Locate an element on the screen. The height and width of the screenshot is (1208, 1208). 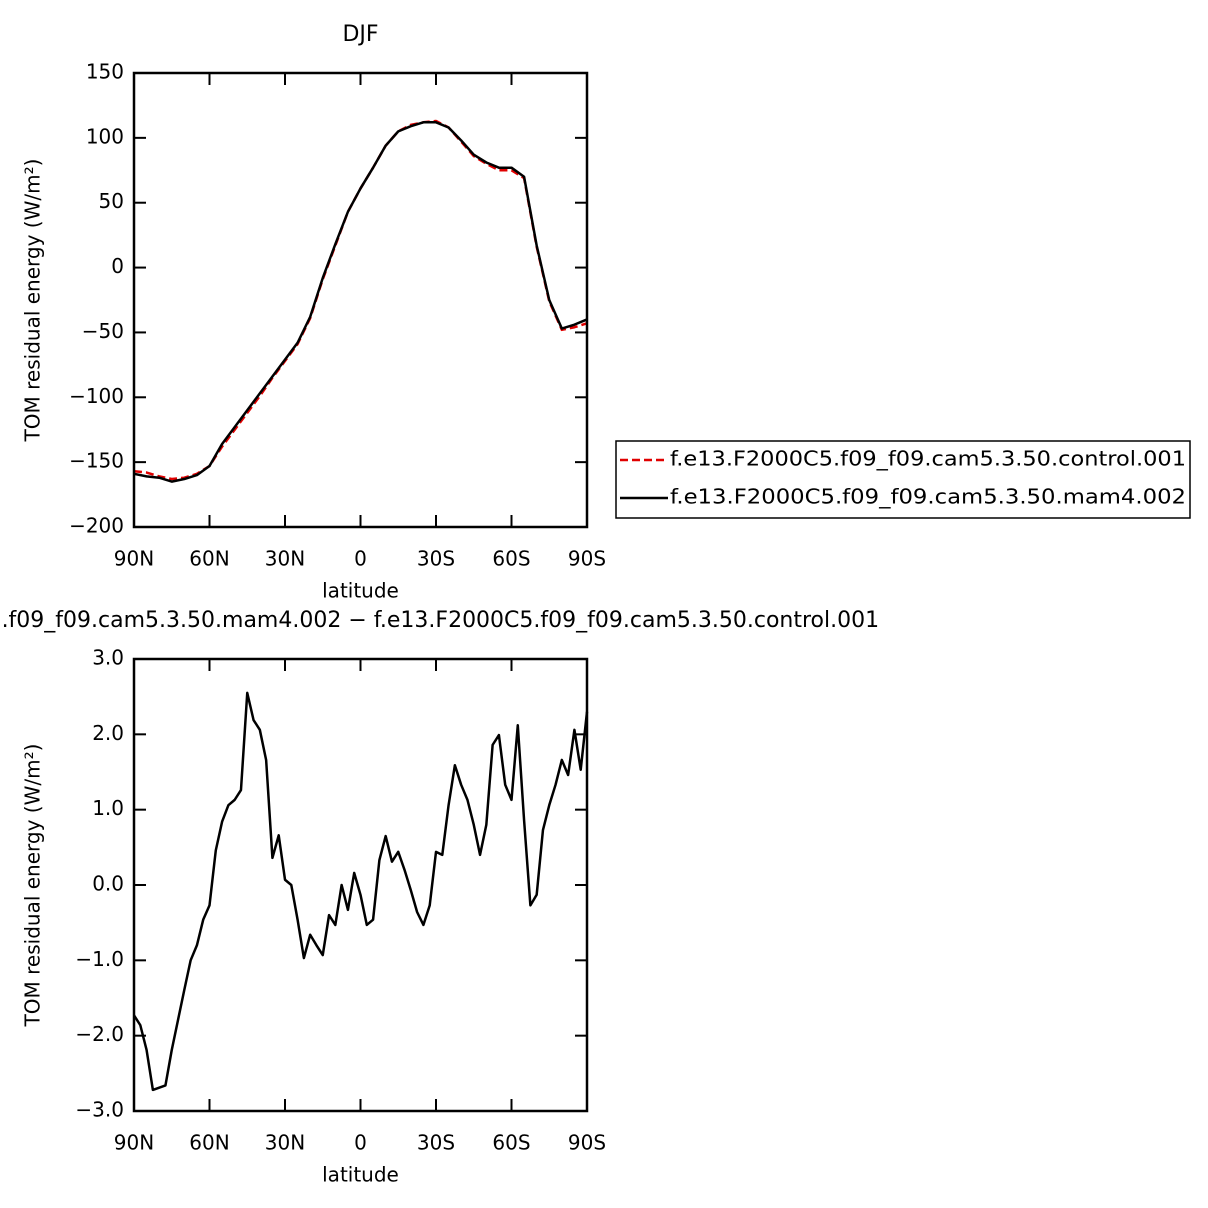
y-tick-label: −1.0 is located at coordinates (99, 959).